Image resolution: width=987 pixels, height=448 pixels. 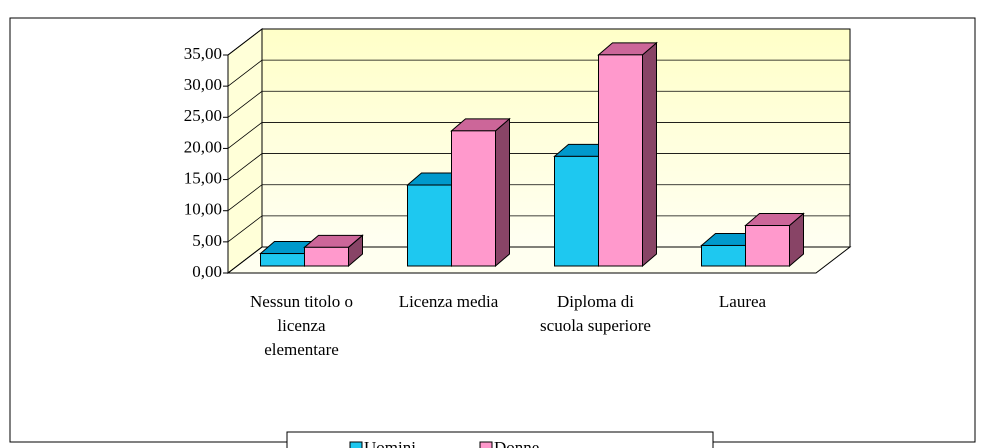 I want to click on grid-line, so click(x=538, y=42).